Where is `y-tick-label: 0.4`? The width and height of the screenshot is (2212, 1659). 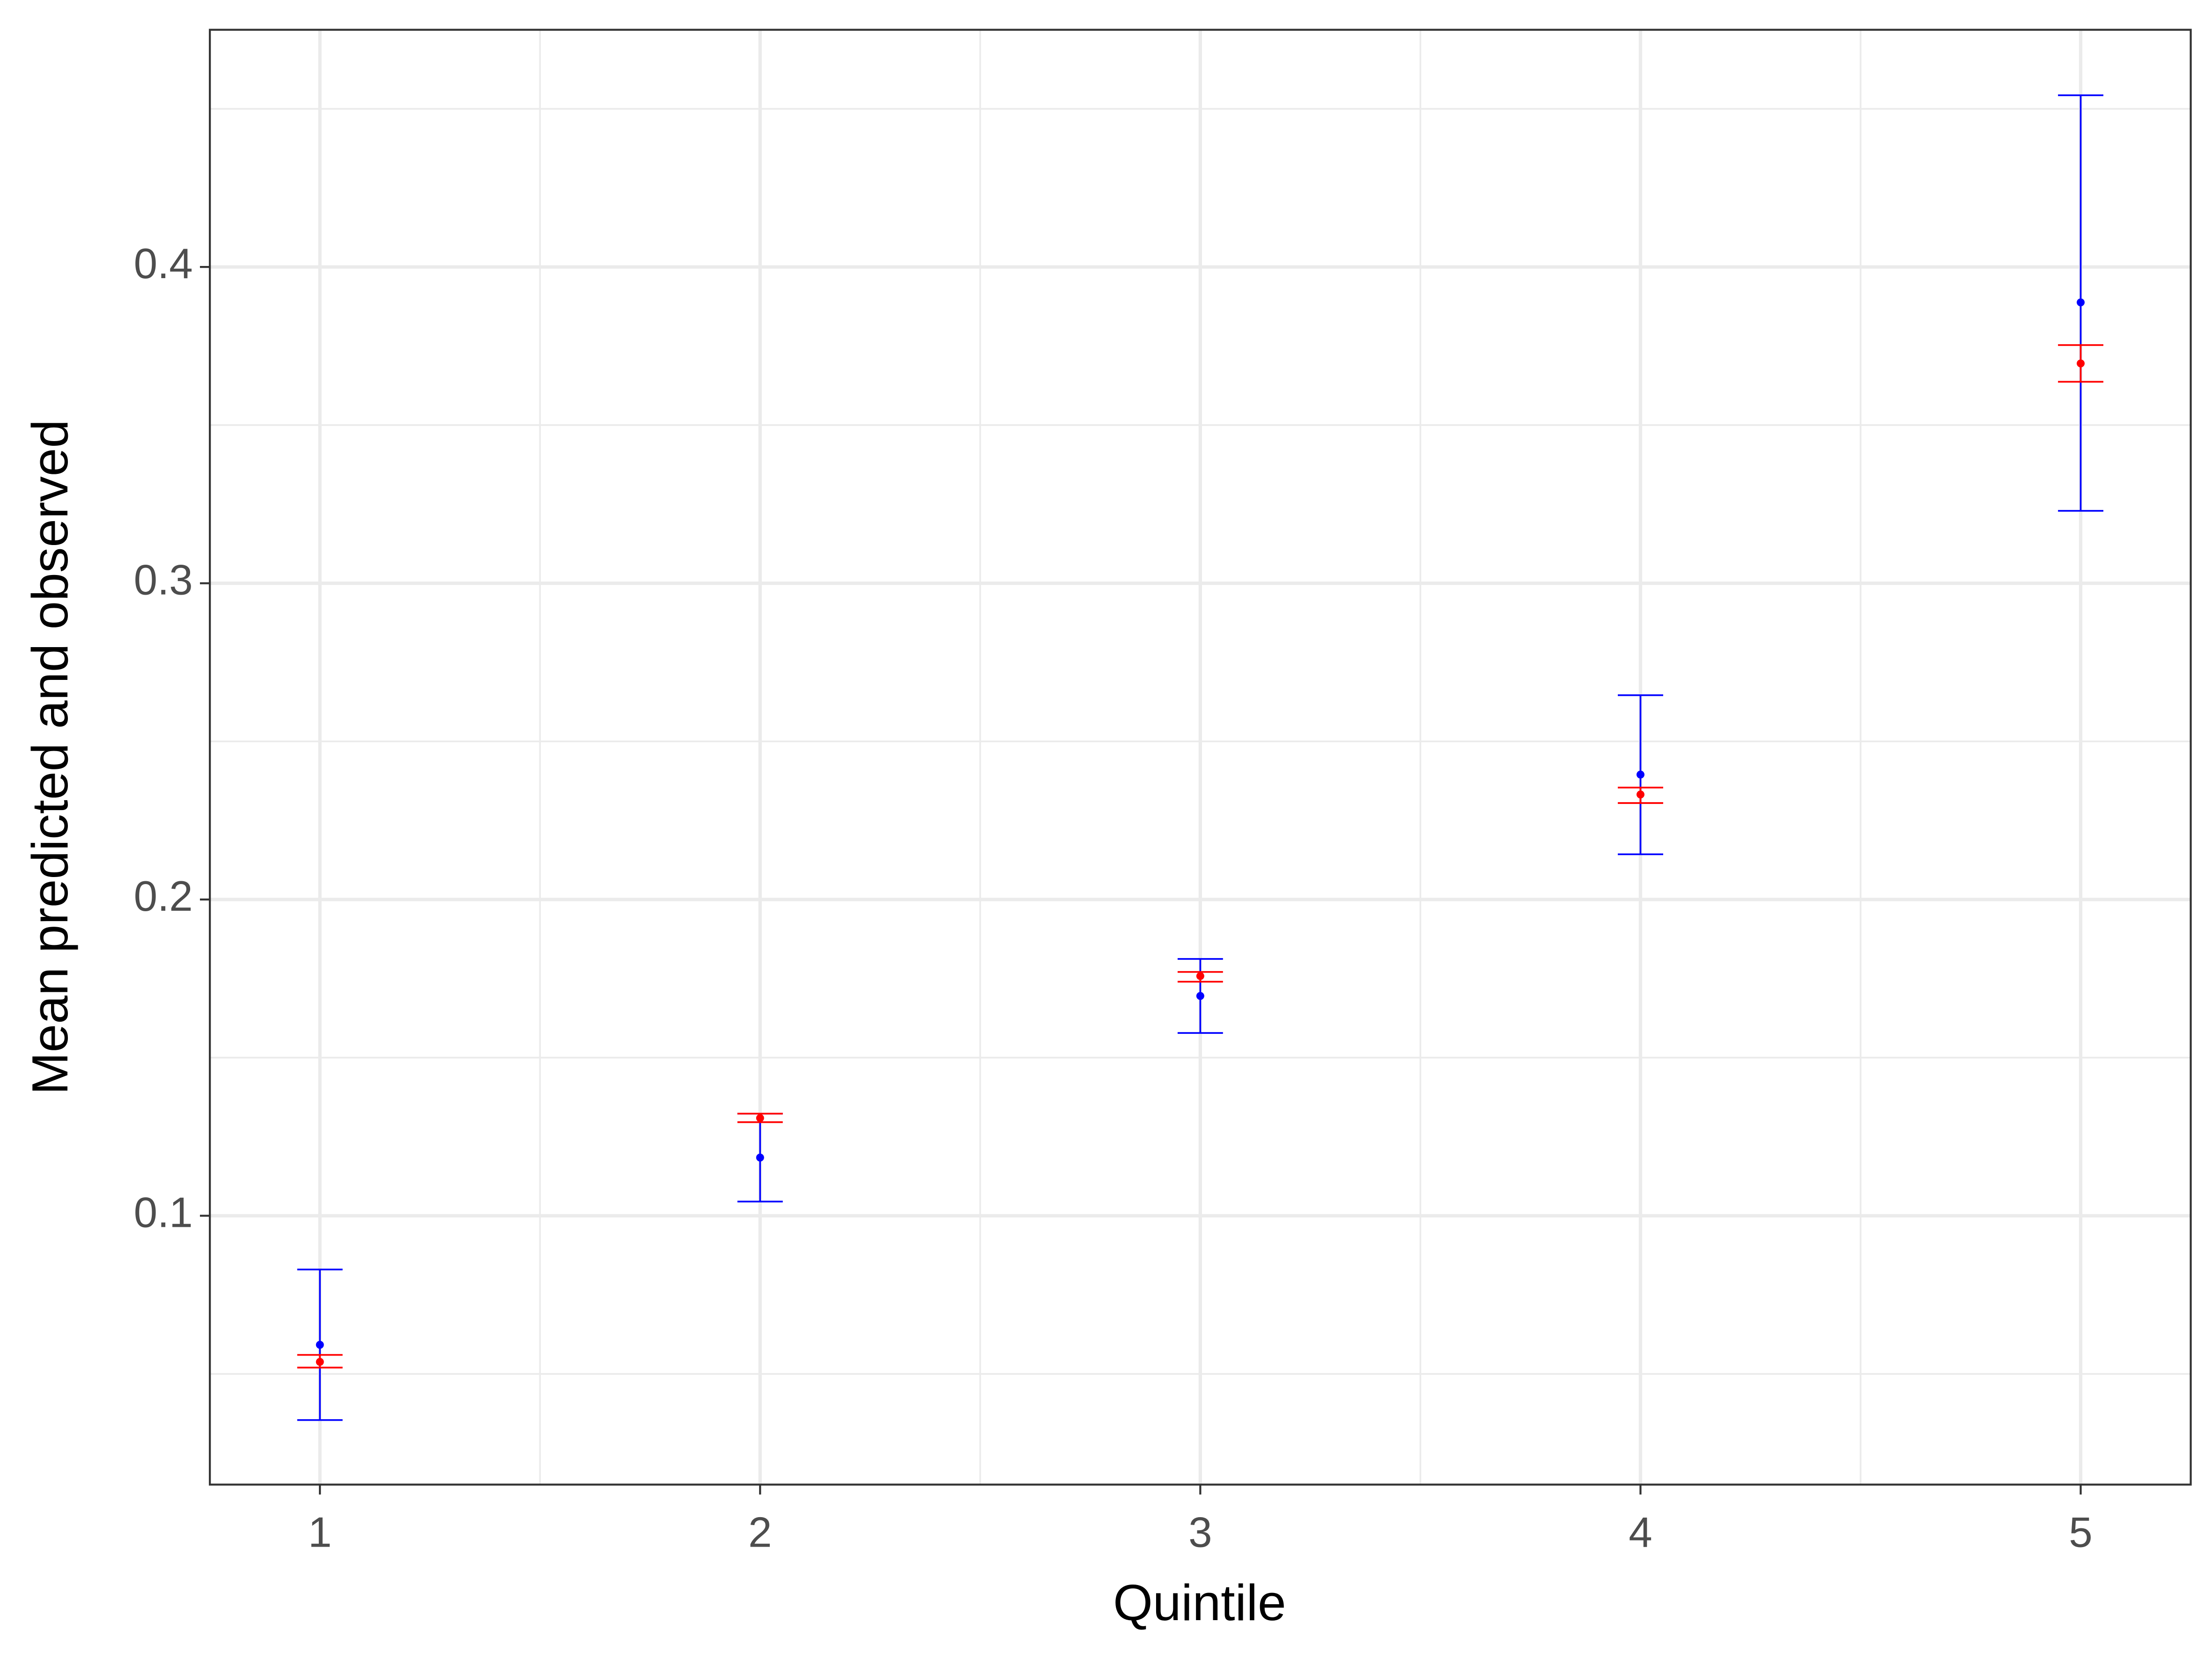 y-tick-label: 0.4 is located at coordinates (163, 264).